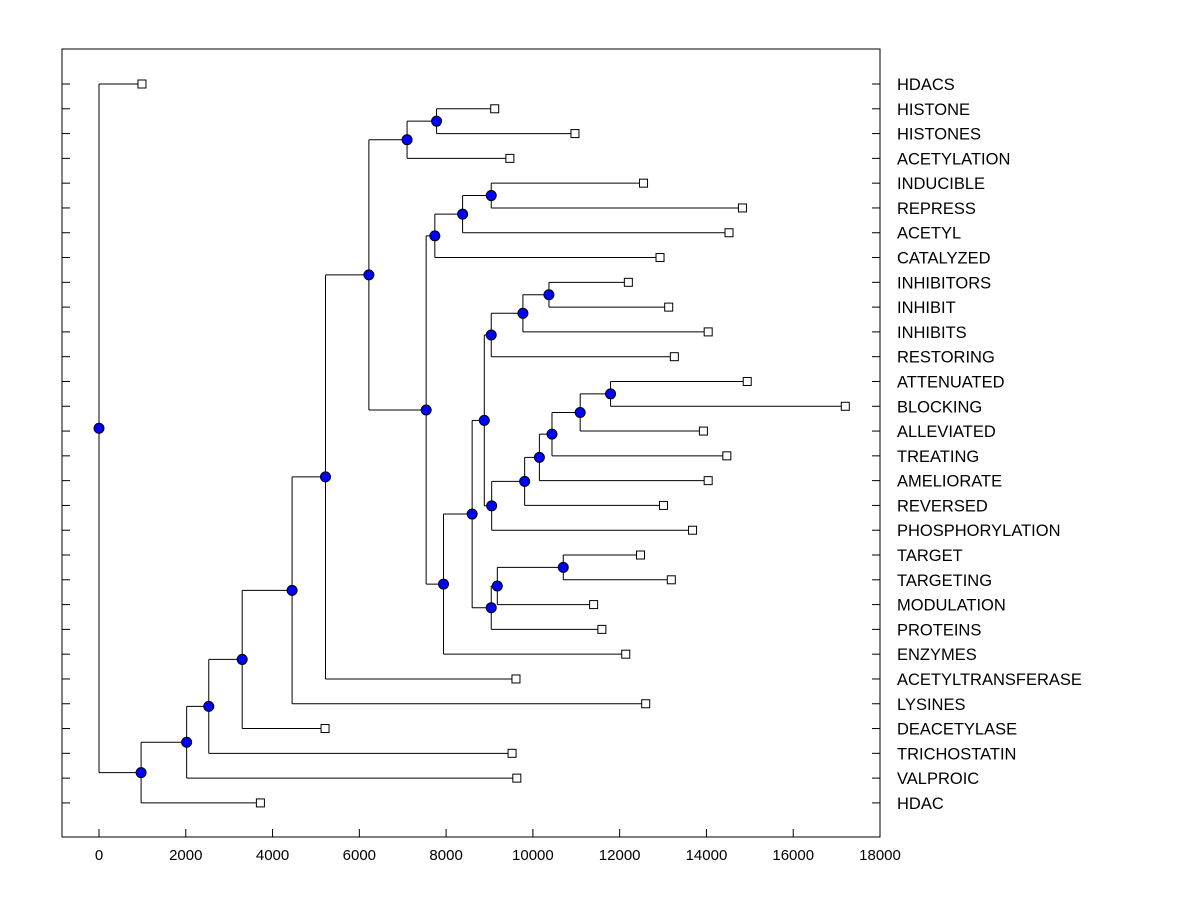 This screenshot has height=900, width=1200. Describe the element at coordinates (926, 85) in the screenshot. I see `leaf-label: HDACS` at that location.